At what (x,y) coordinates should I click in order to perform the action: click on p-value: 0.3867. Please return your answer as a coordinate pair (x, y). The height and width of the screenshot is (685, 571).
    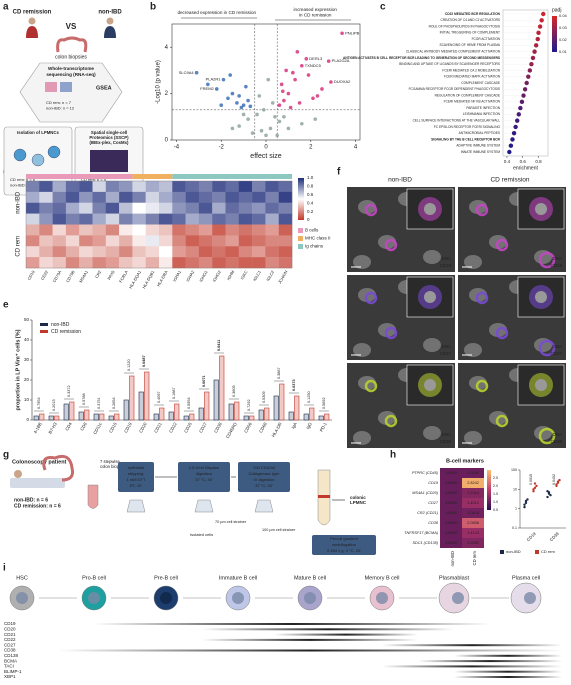
    Looking at the image, I should click on (279, 373).